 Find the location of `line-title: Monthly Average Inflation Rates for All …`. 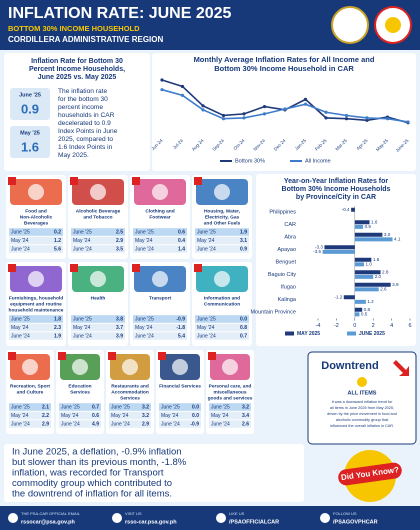

line-title: Monthly Average Inflation Rates for All … is located at coordinates (284, 59).